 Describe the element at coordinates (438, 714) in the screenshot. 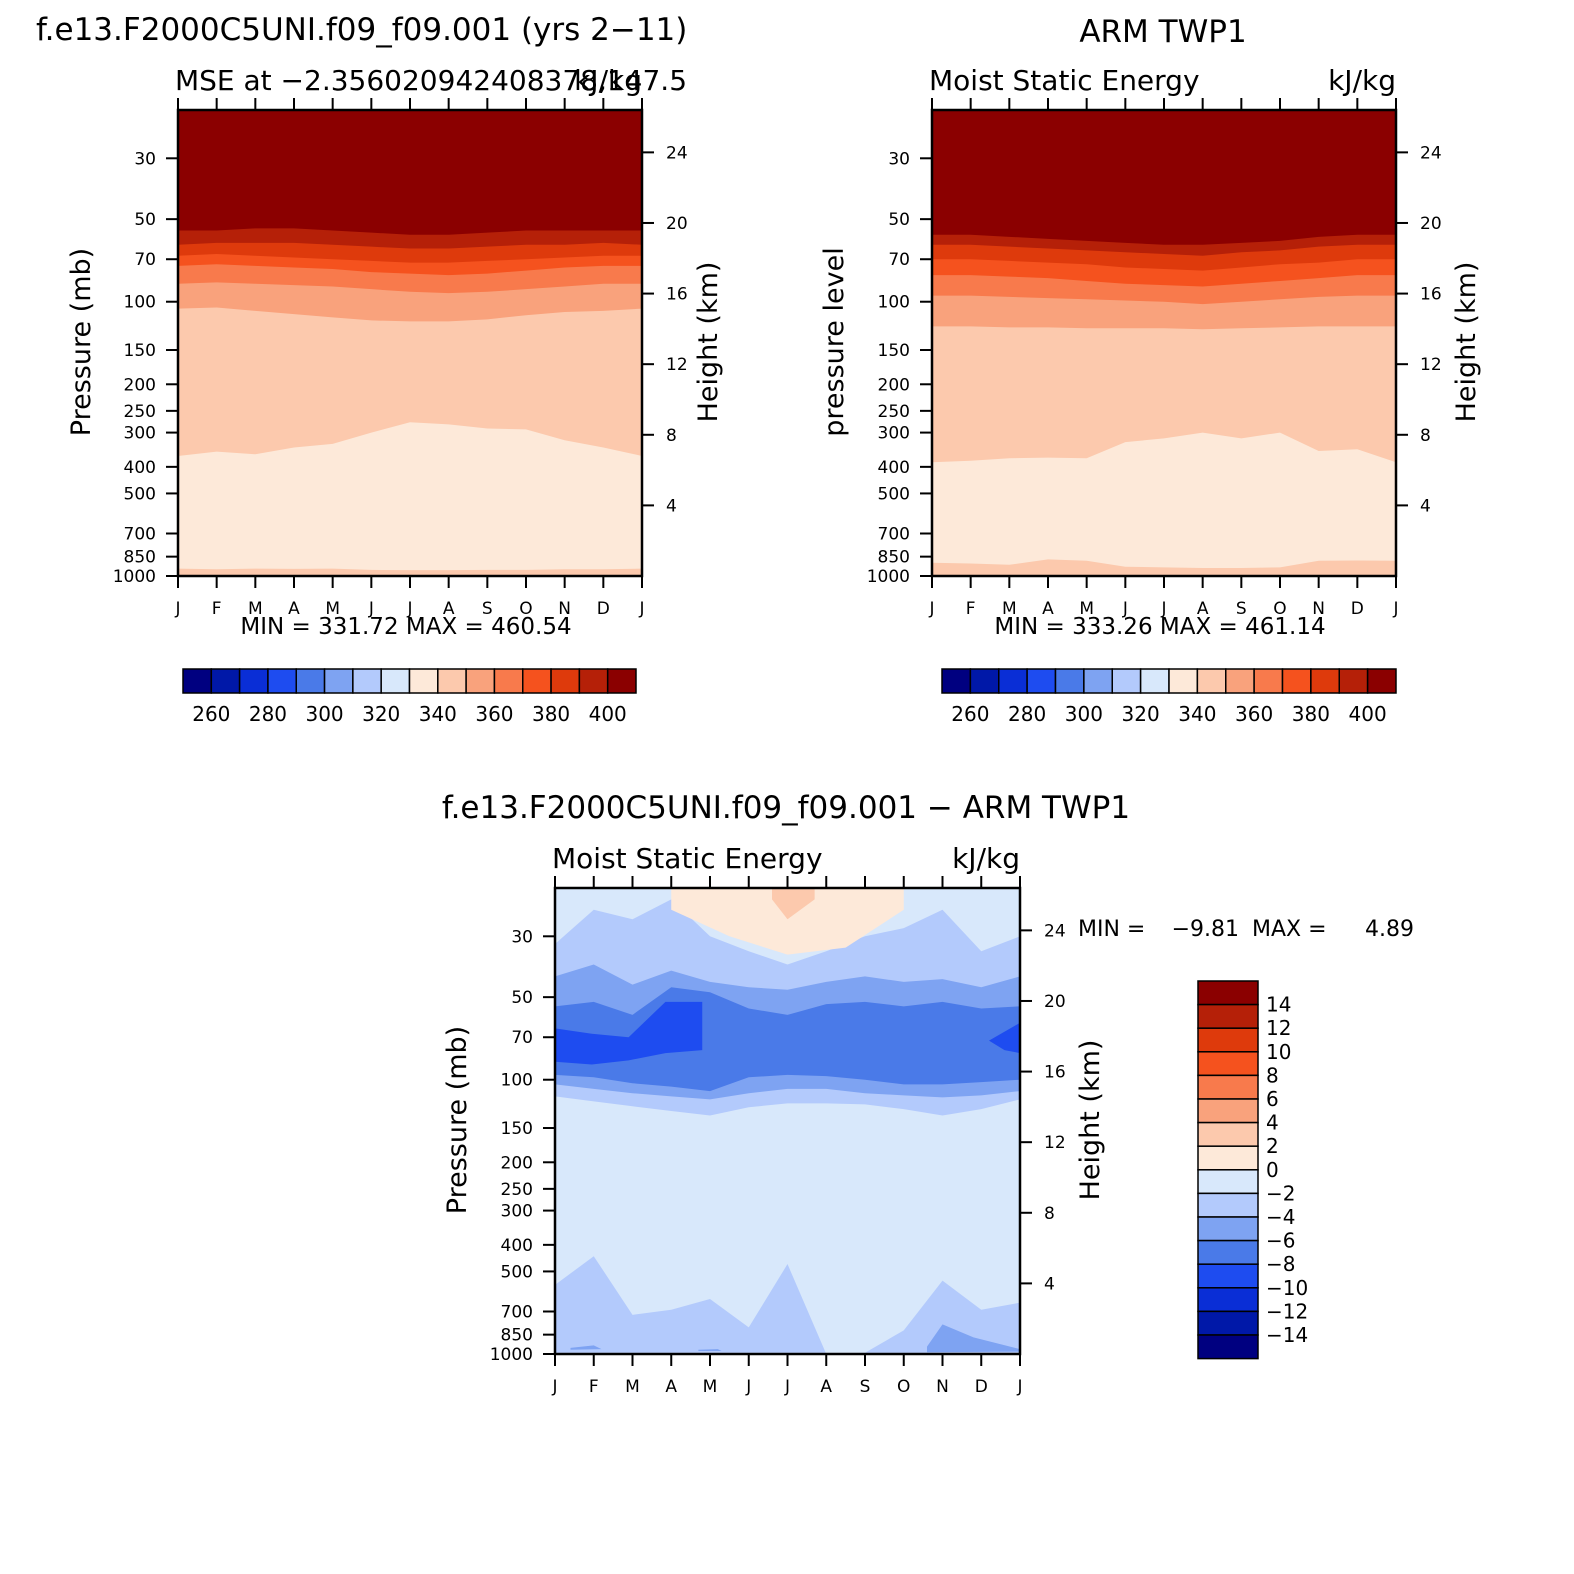

I see `colorbar-label: 340` at that location.